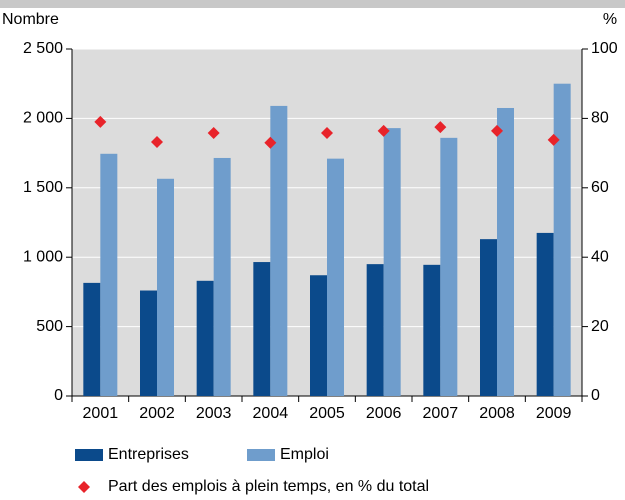 The image size is (625, 500). I want to click on y-axis-label: Nombre, so click(30, 19).